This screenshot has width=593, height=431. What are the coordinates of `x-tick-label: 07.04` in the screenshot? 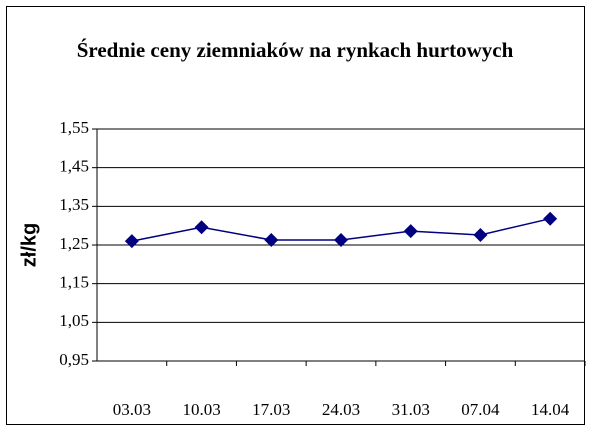 It's located at (480, 409).